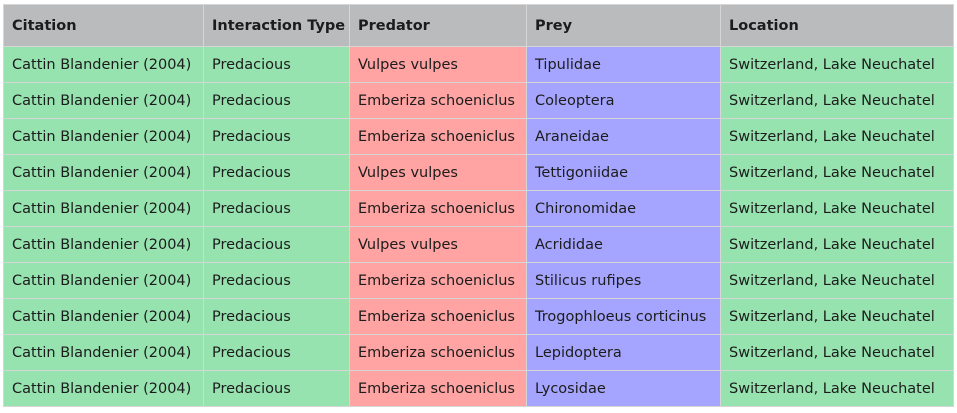  I want to click on prey-cell: Coleoptera, so click(623, 100).